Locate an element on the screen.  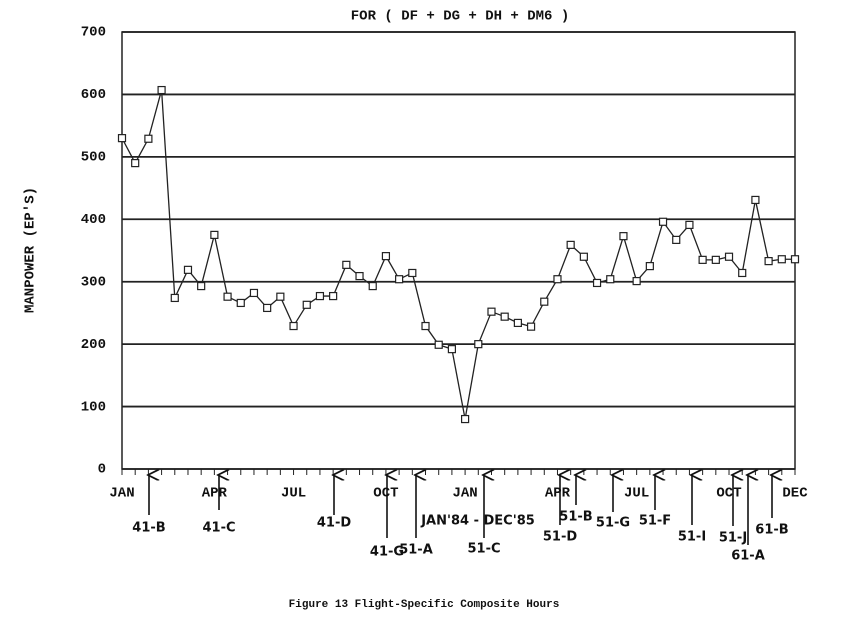
y-tick-label: 300 is located at coordinates (93, 282).